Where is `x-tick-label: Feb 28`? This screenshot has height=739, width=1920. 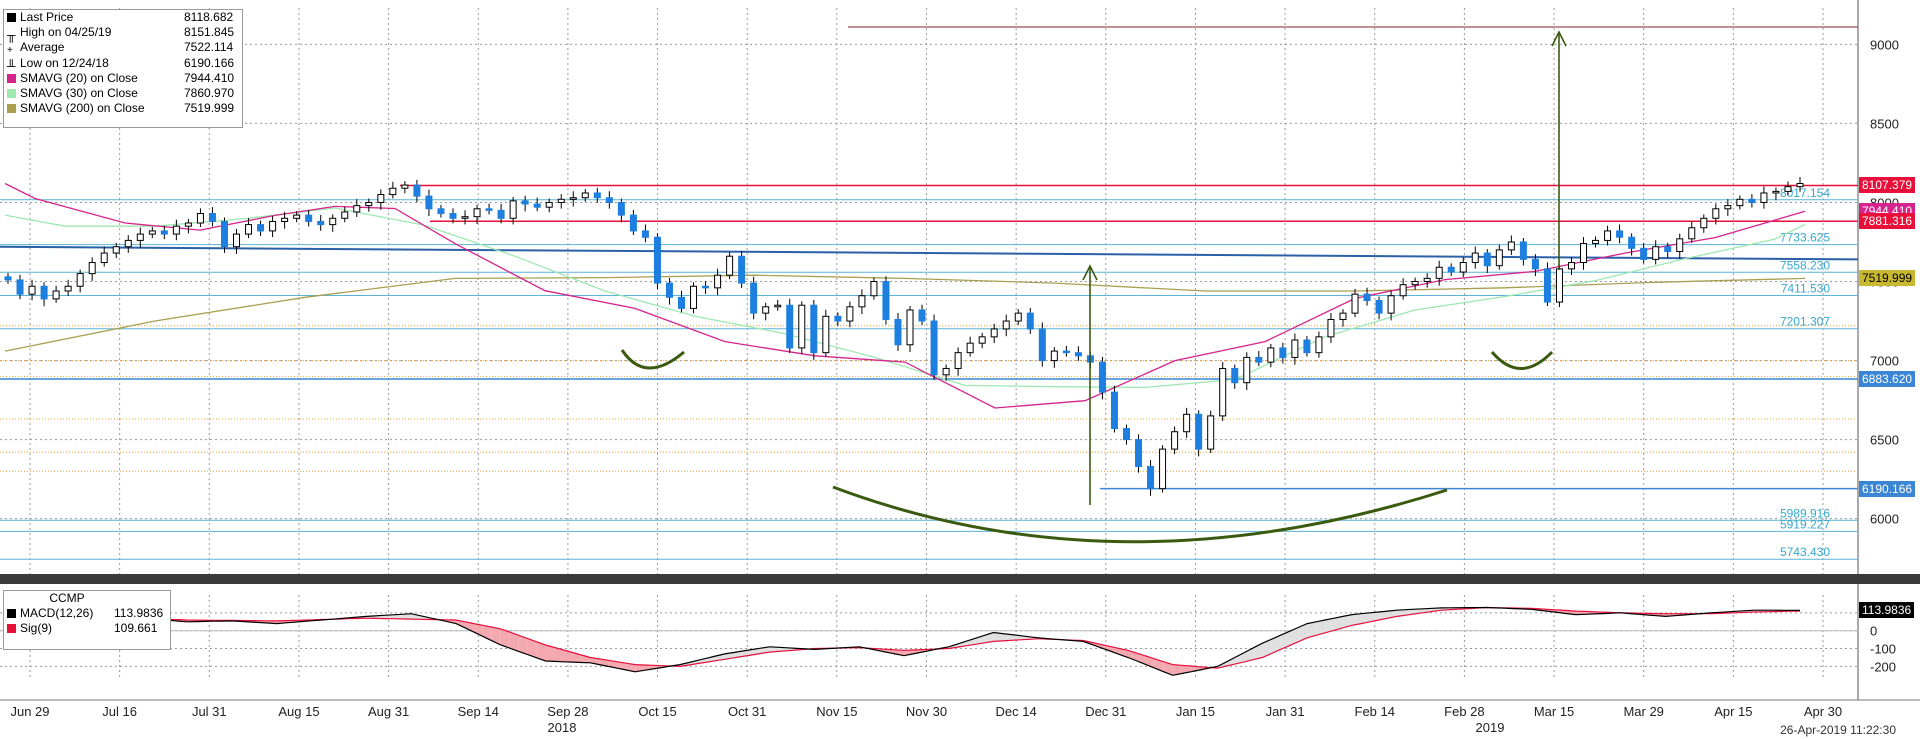 x-tick-label: Feb 28 is located at coordinates (1464, 711).